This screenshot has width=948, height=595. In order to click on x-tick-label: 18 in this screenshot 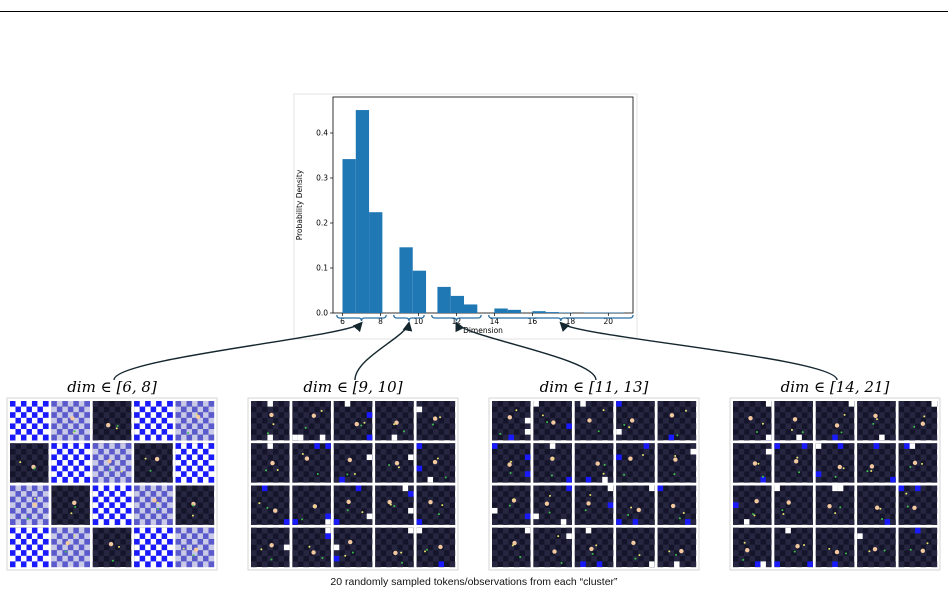, I will do `click(571, 321)`.